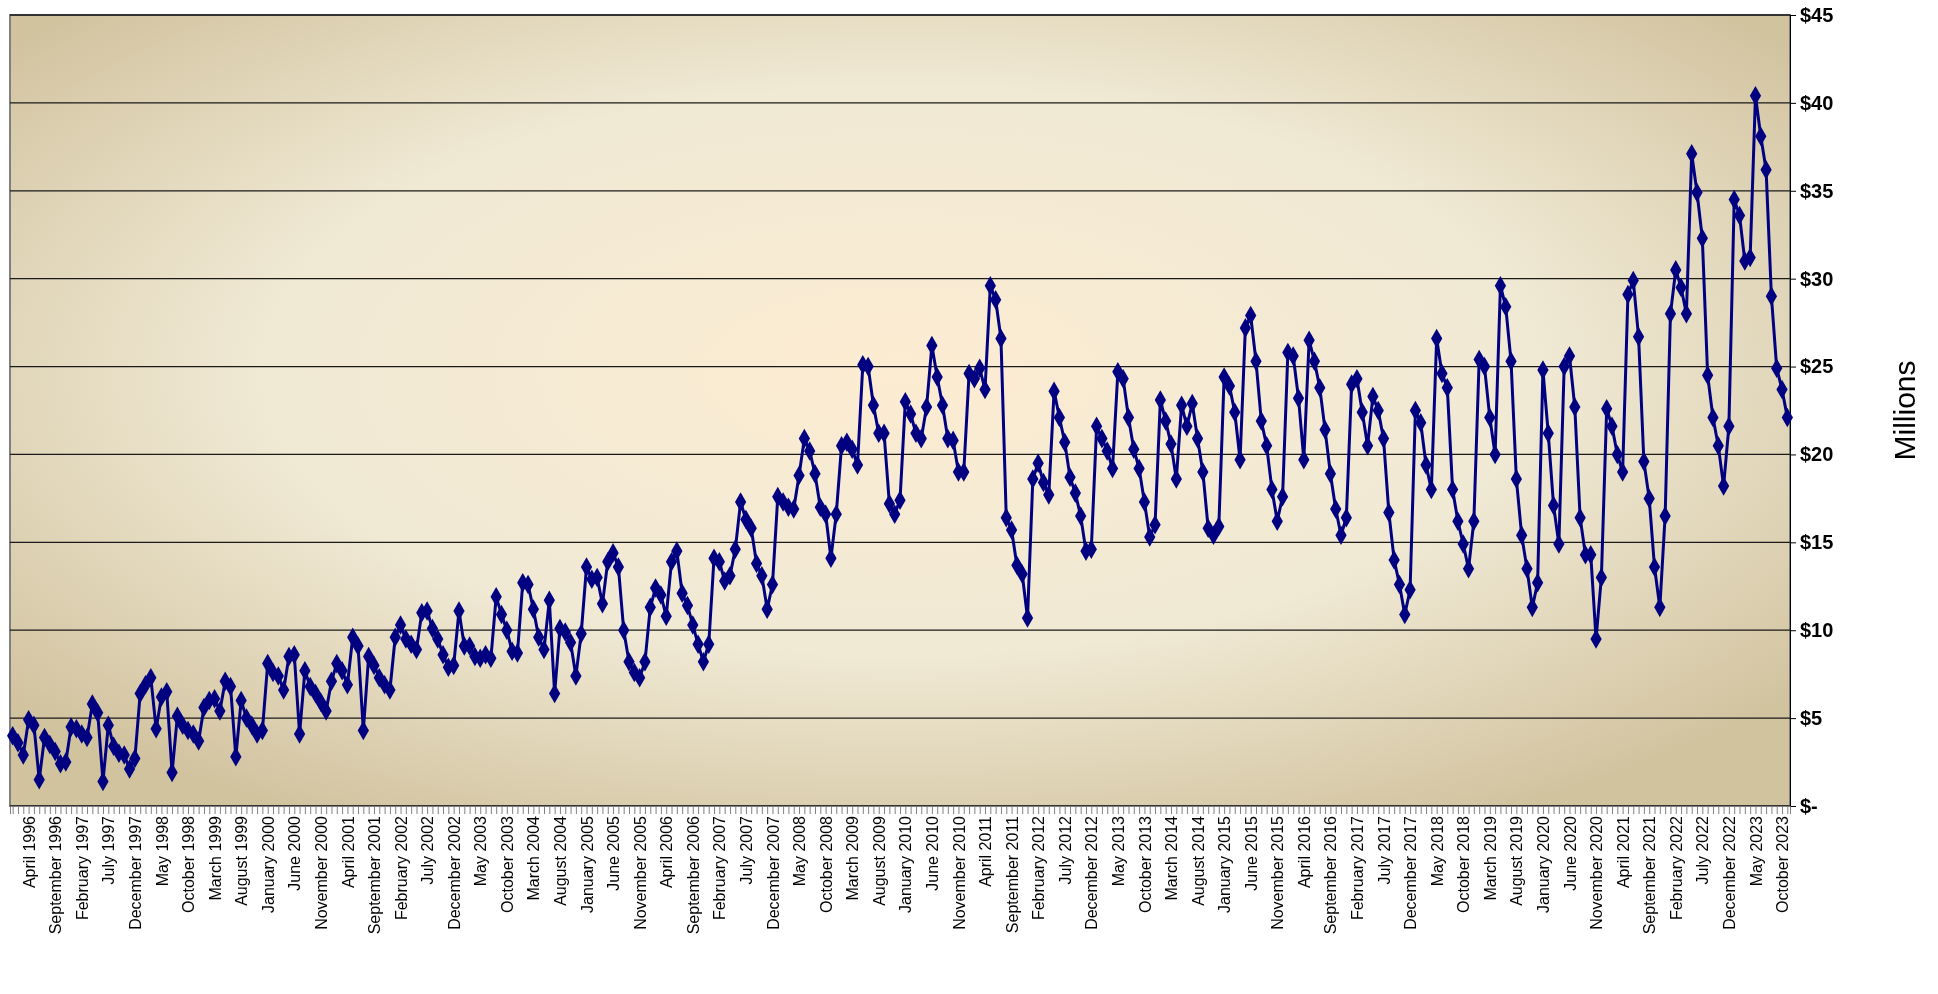 This screenshot has width=1938, height=994. Describe the element at coordinates (1817, 366) in the screenshot. I see `y-tick-label: $25` at that location.